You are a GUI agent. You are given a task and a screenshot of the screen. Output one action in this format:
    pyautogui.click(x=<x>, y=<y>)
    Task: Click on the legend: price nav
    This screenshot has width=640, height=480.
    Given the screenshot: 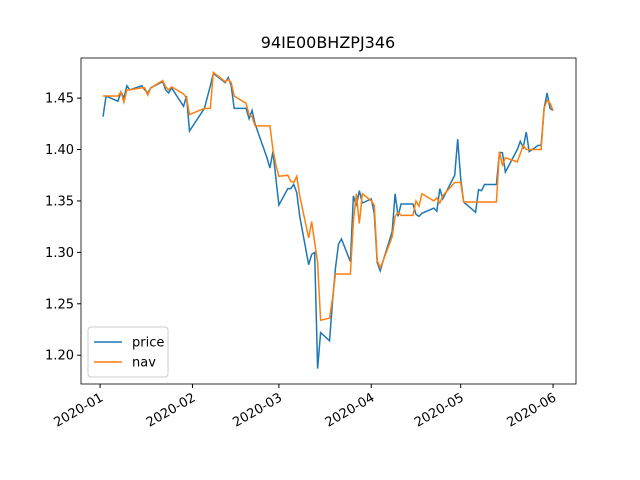 What is the action you would take?
    pyautogui.click(x=128, y=352)
    